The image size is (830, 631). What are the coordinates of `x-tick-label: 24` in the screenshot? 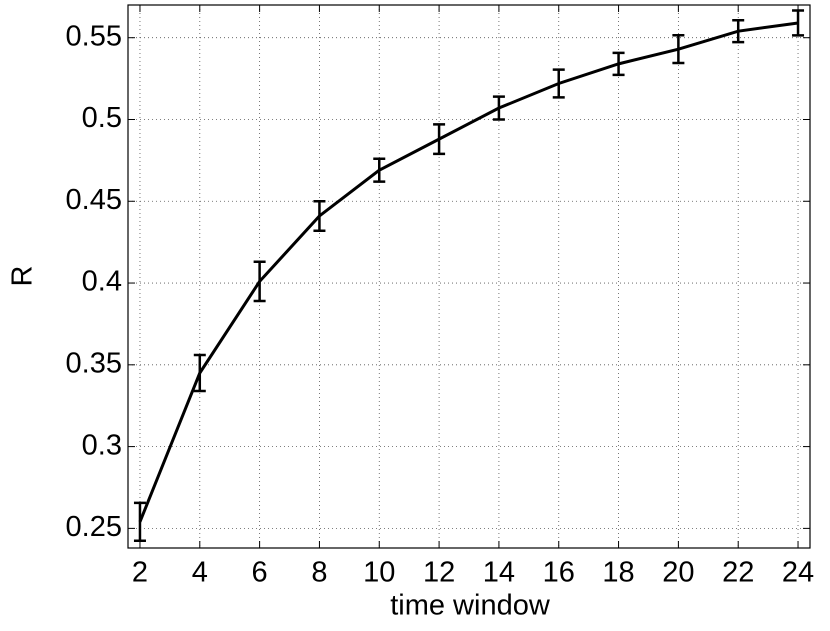 It's located at (798, 573).